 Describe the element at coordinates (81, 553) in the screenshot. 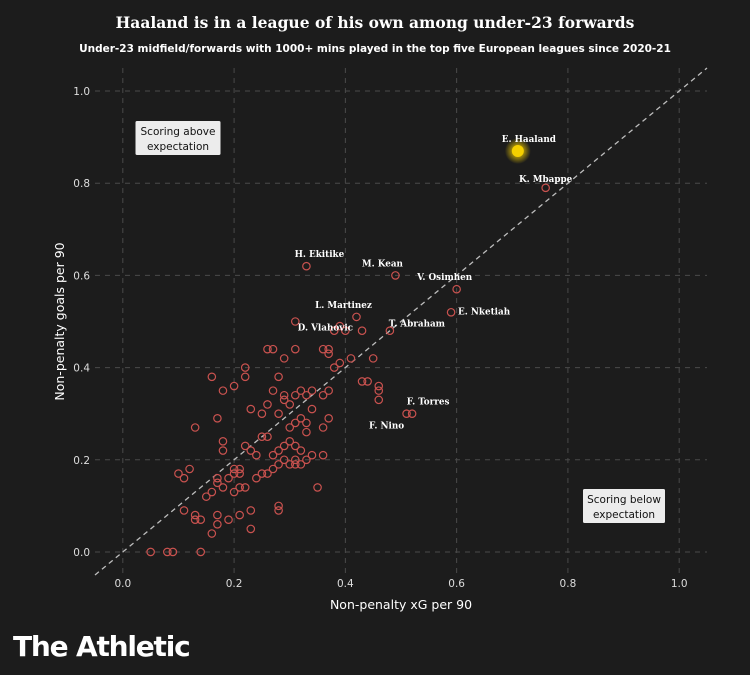

I see `y-tick-label: 0.0` at that location.